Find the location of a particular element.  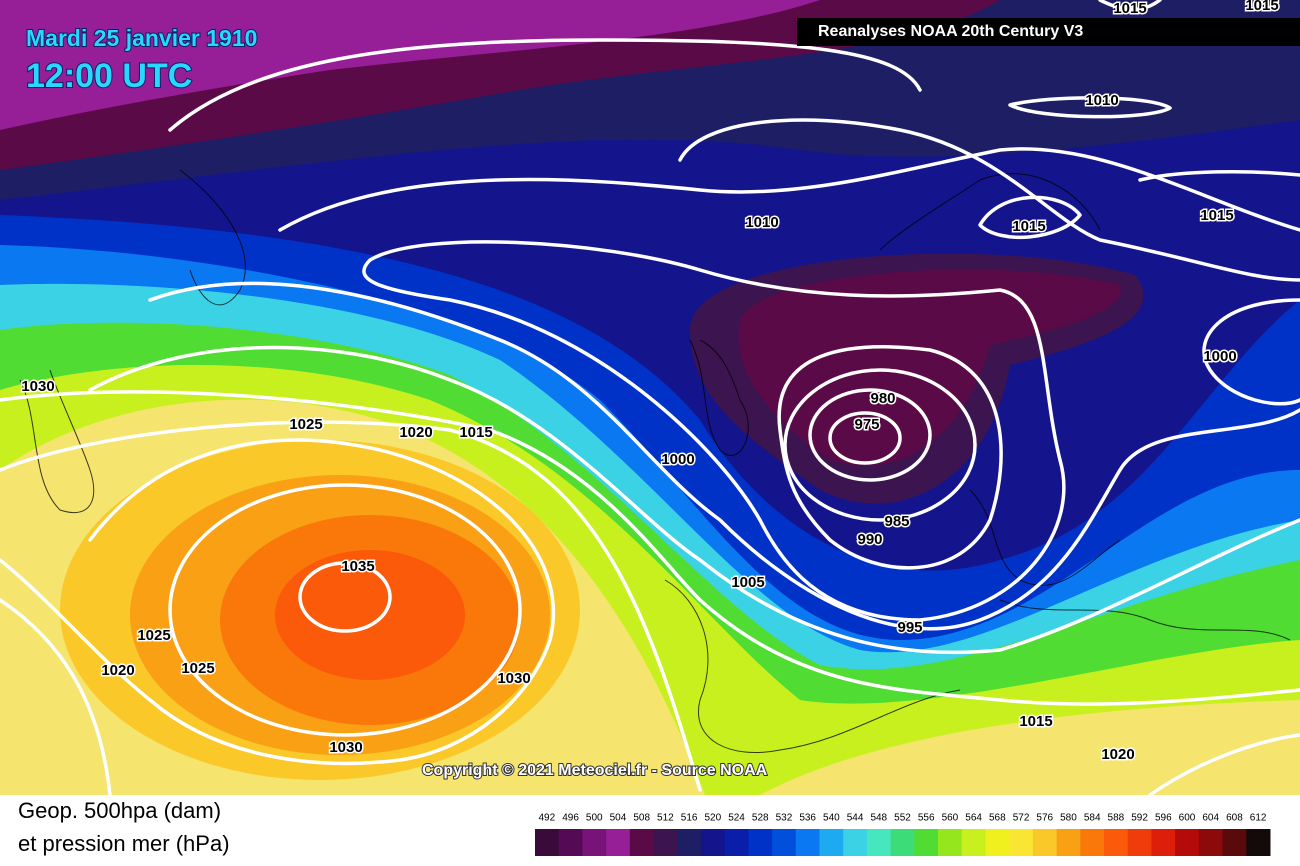

legend-tick-label: 600 is located at coordinates (1187, 818).